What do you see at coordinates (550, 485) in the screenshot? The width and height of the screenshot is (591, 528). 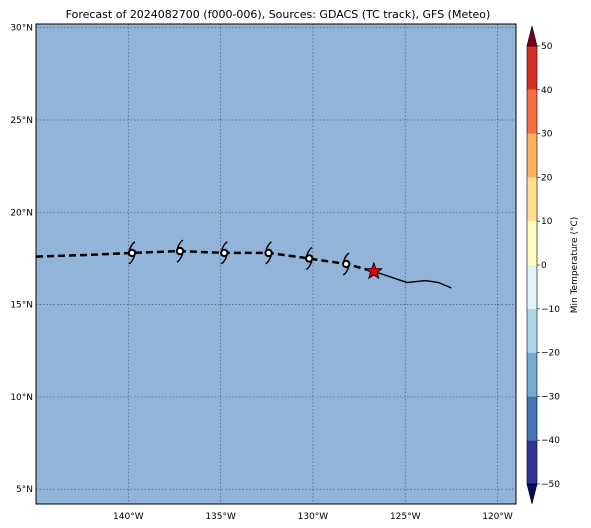 I see `colorbar-tick-label: −50` at bounding box center [550, 485].